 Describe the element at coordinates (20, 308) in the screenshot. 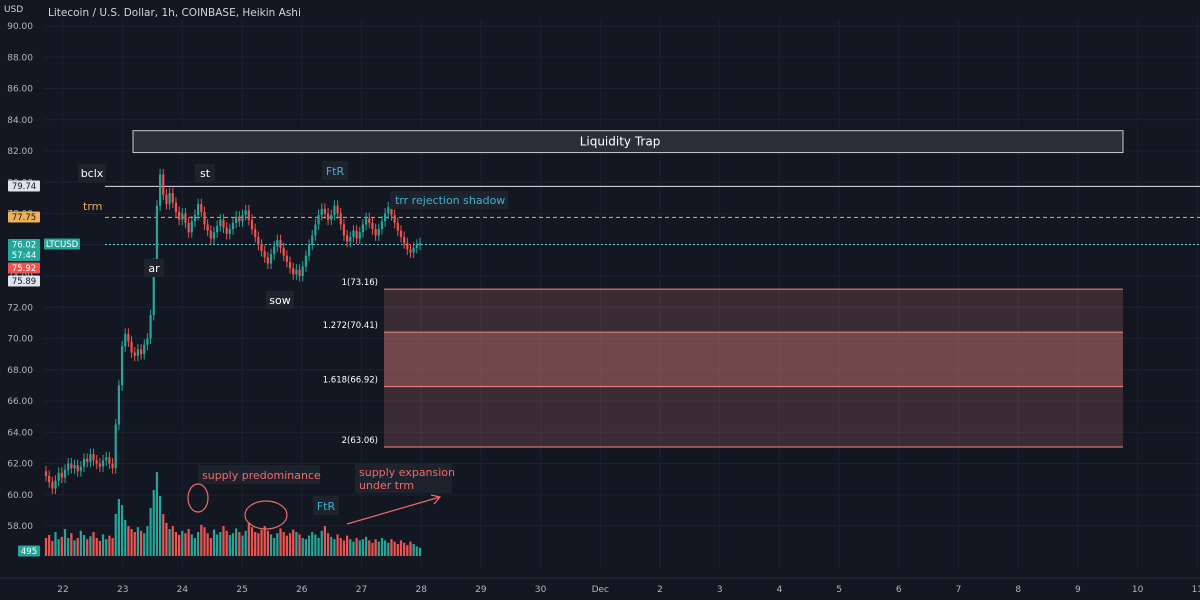

I see `y-tick-label: 72.00` at that location.